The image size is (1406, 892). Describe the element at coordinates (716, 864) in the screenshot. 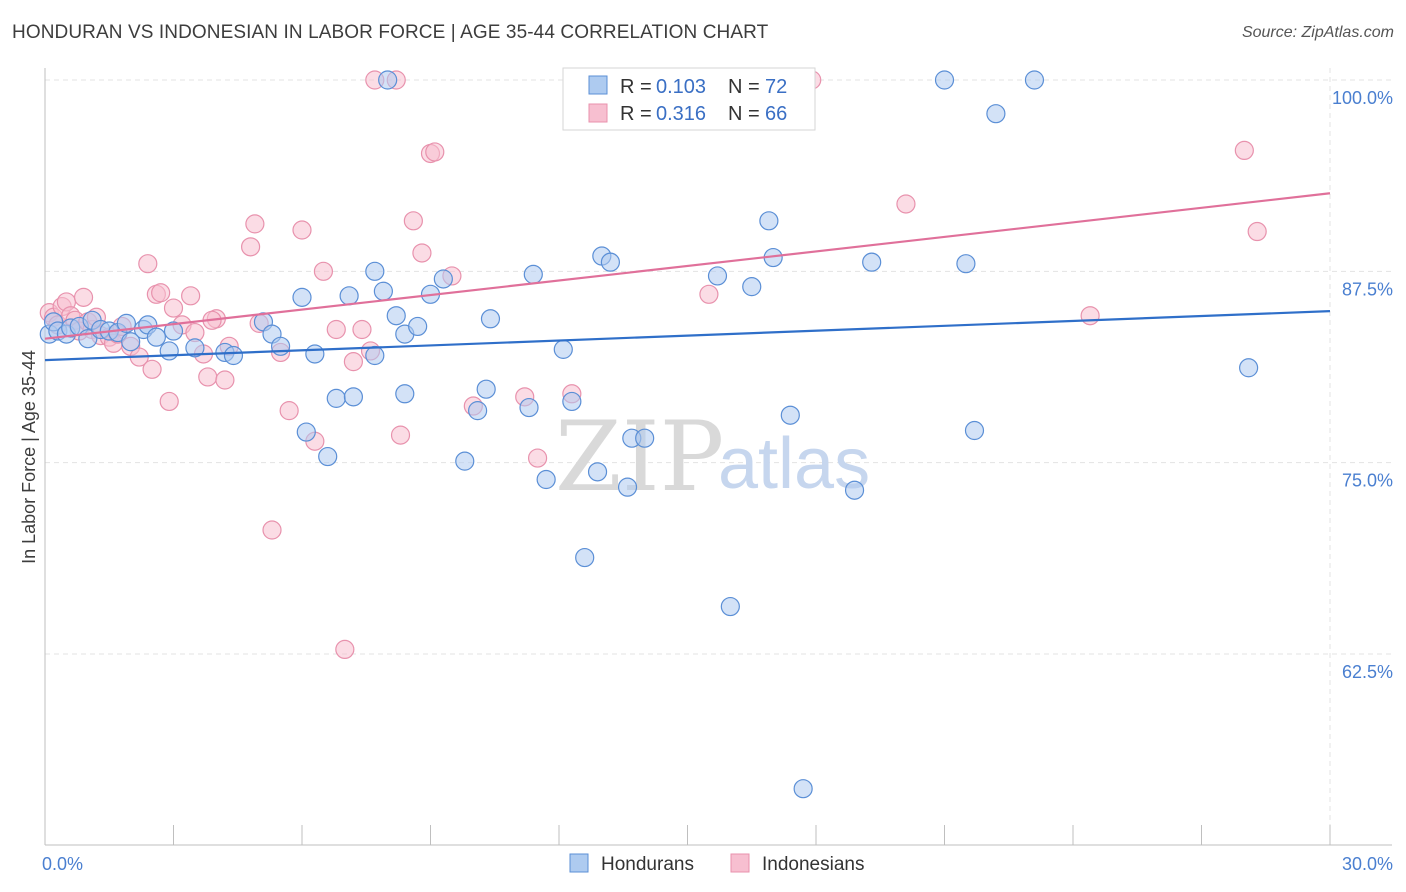

I see `series-legend: Hondurans Indonesians` at that location.